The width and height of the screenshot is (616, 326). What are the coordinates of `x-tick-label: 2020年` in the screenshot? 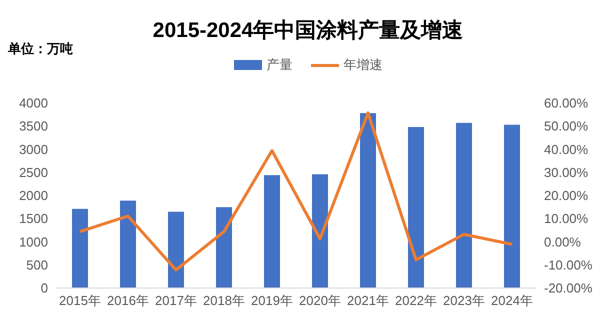 It's located at (320, 300).